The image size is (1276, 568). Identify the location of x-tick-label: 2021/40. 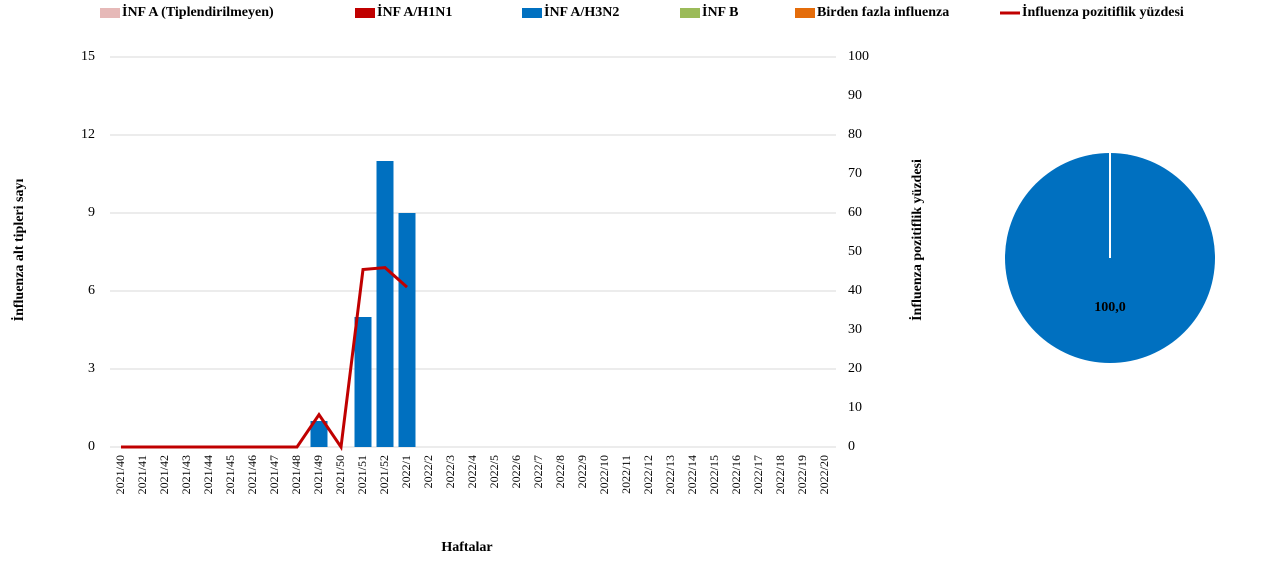
(120, 474).